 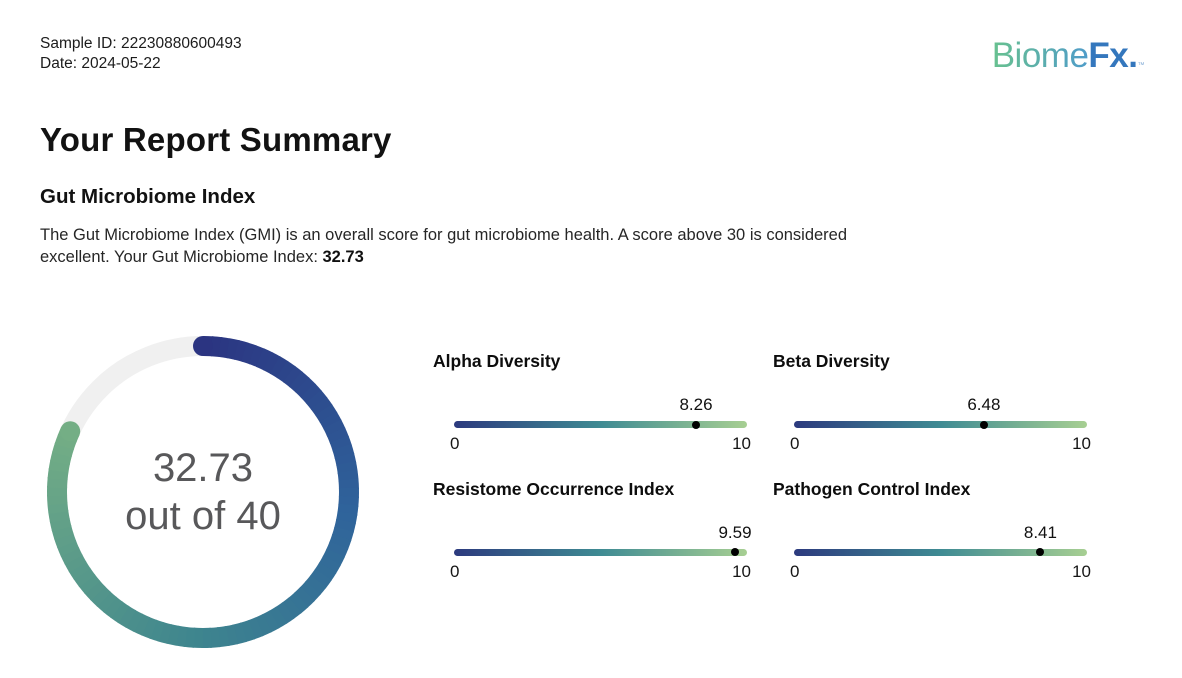 I want to click on donut-score-value: 32.73, so click(x=203, y=468).